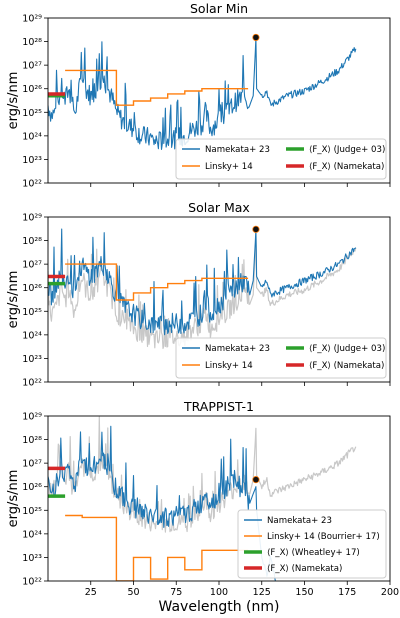  I want to click on series-solar-max-reference, so click(202, 474).